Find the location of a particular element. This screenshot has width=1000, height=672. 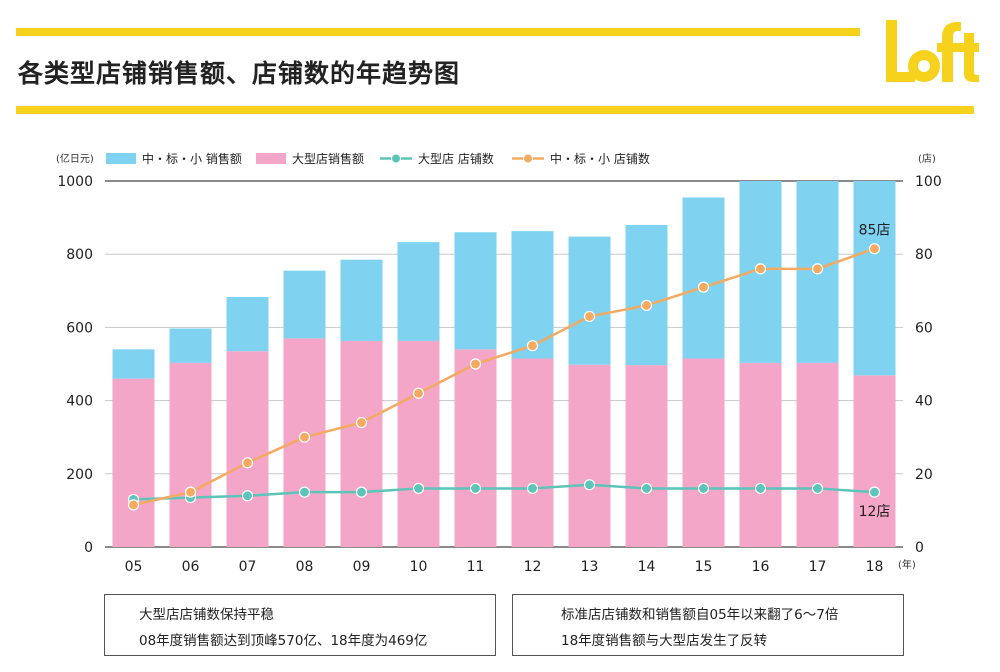

y-right-tick-label: 80 is located at coordinates (924, 255).